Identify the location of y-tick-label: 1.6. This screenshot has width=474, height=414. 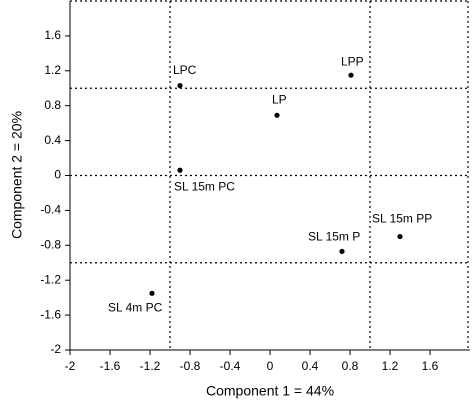
(52, 35).